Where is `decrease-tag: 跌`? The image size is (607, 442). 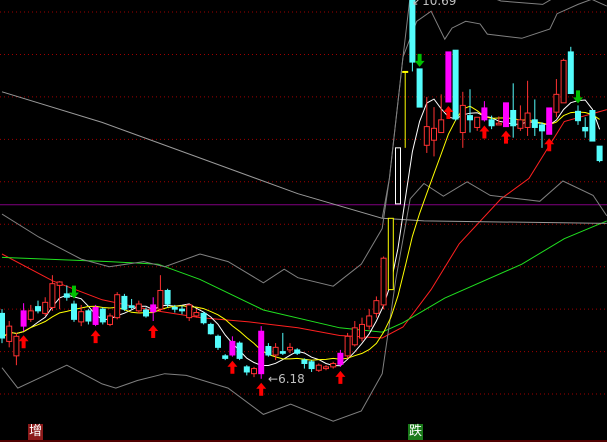 decrease-tag: 跌 is located at coordinates (416, 432).